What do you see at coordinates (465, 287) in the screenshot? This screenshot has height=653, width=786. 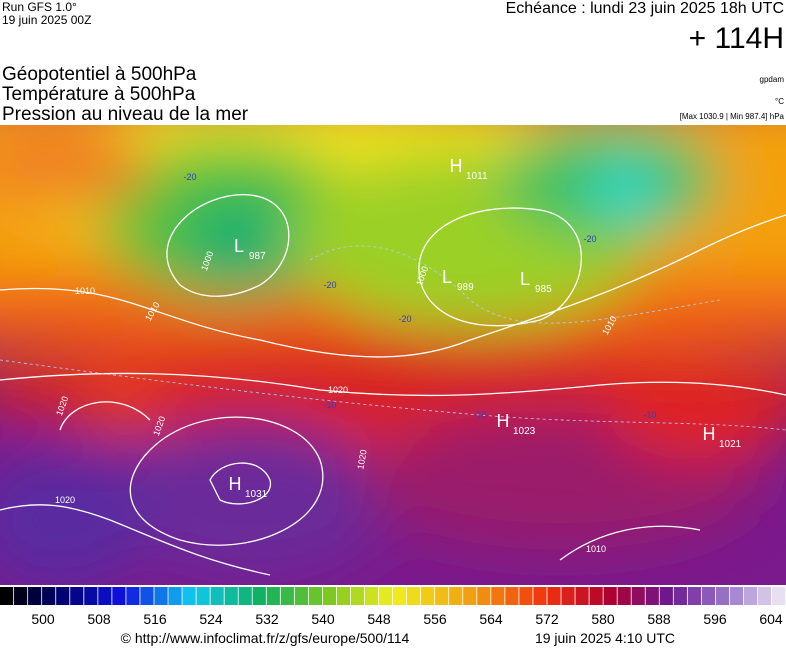 I see `center-value: 989` at bounding box center [465, 287].